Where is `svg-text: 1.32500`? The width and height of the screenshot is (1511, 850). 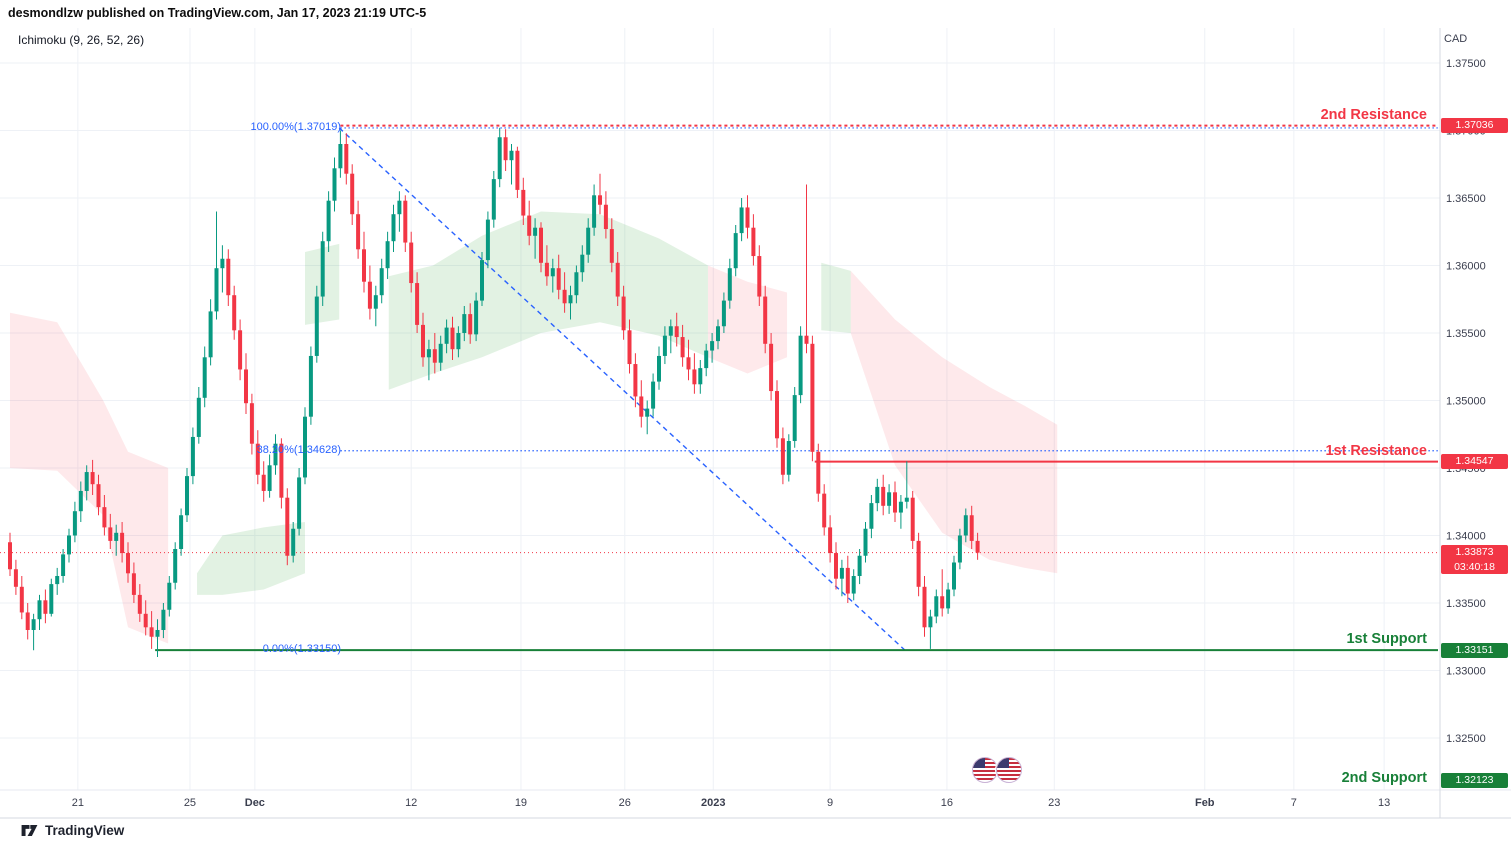
svg-text: 1.32500 is located at coordinates (1466, 739).